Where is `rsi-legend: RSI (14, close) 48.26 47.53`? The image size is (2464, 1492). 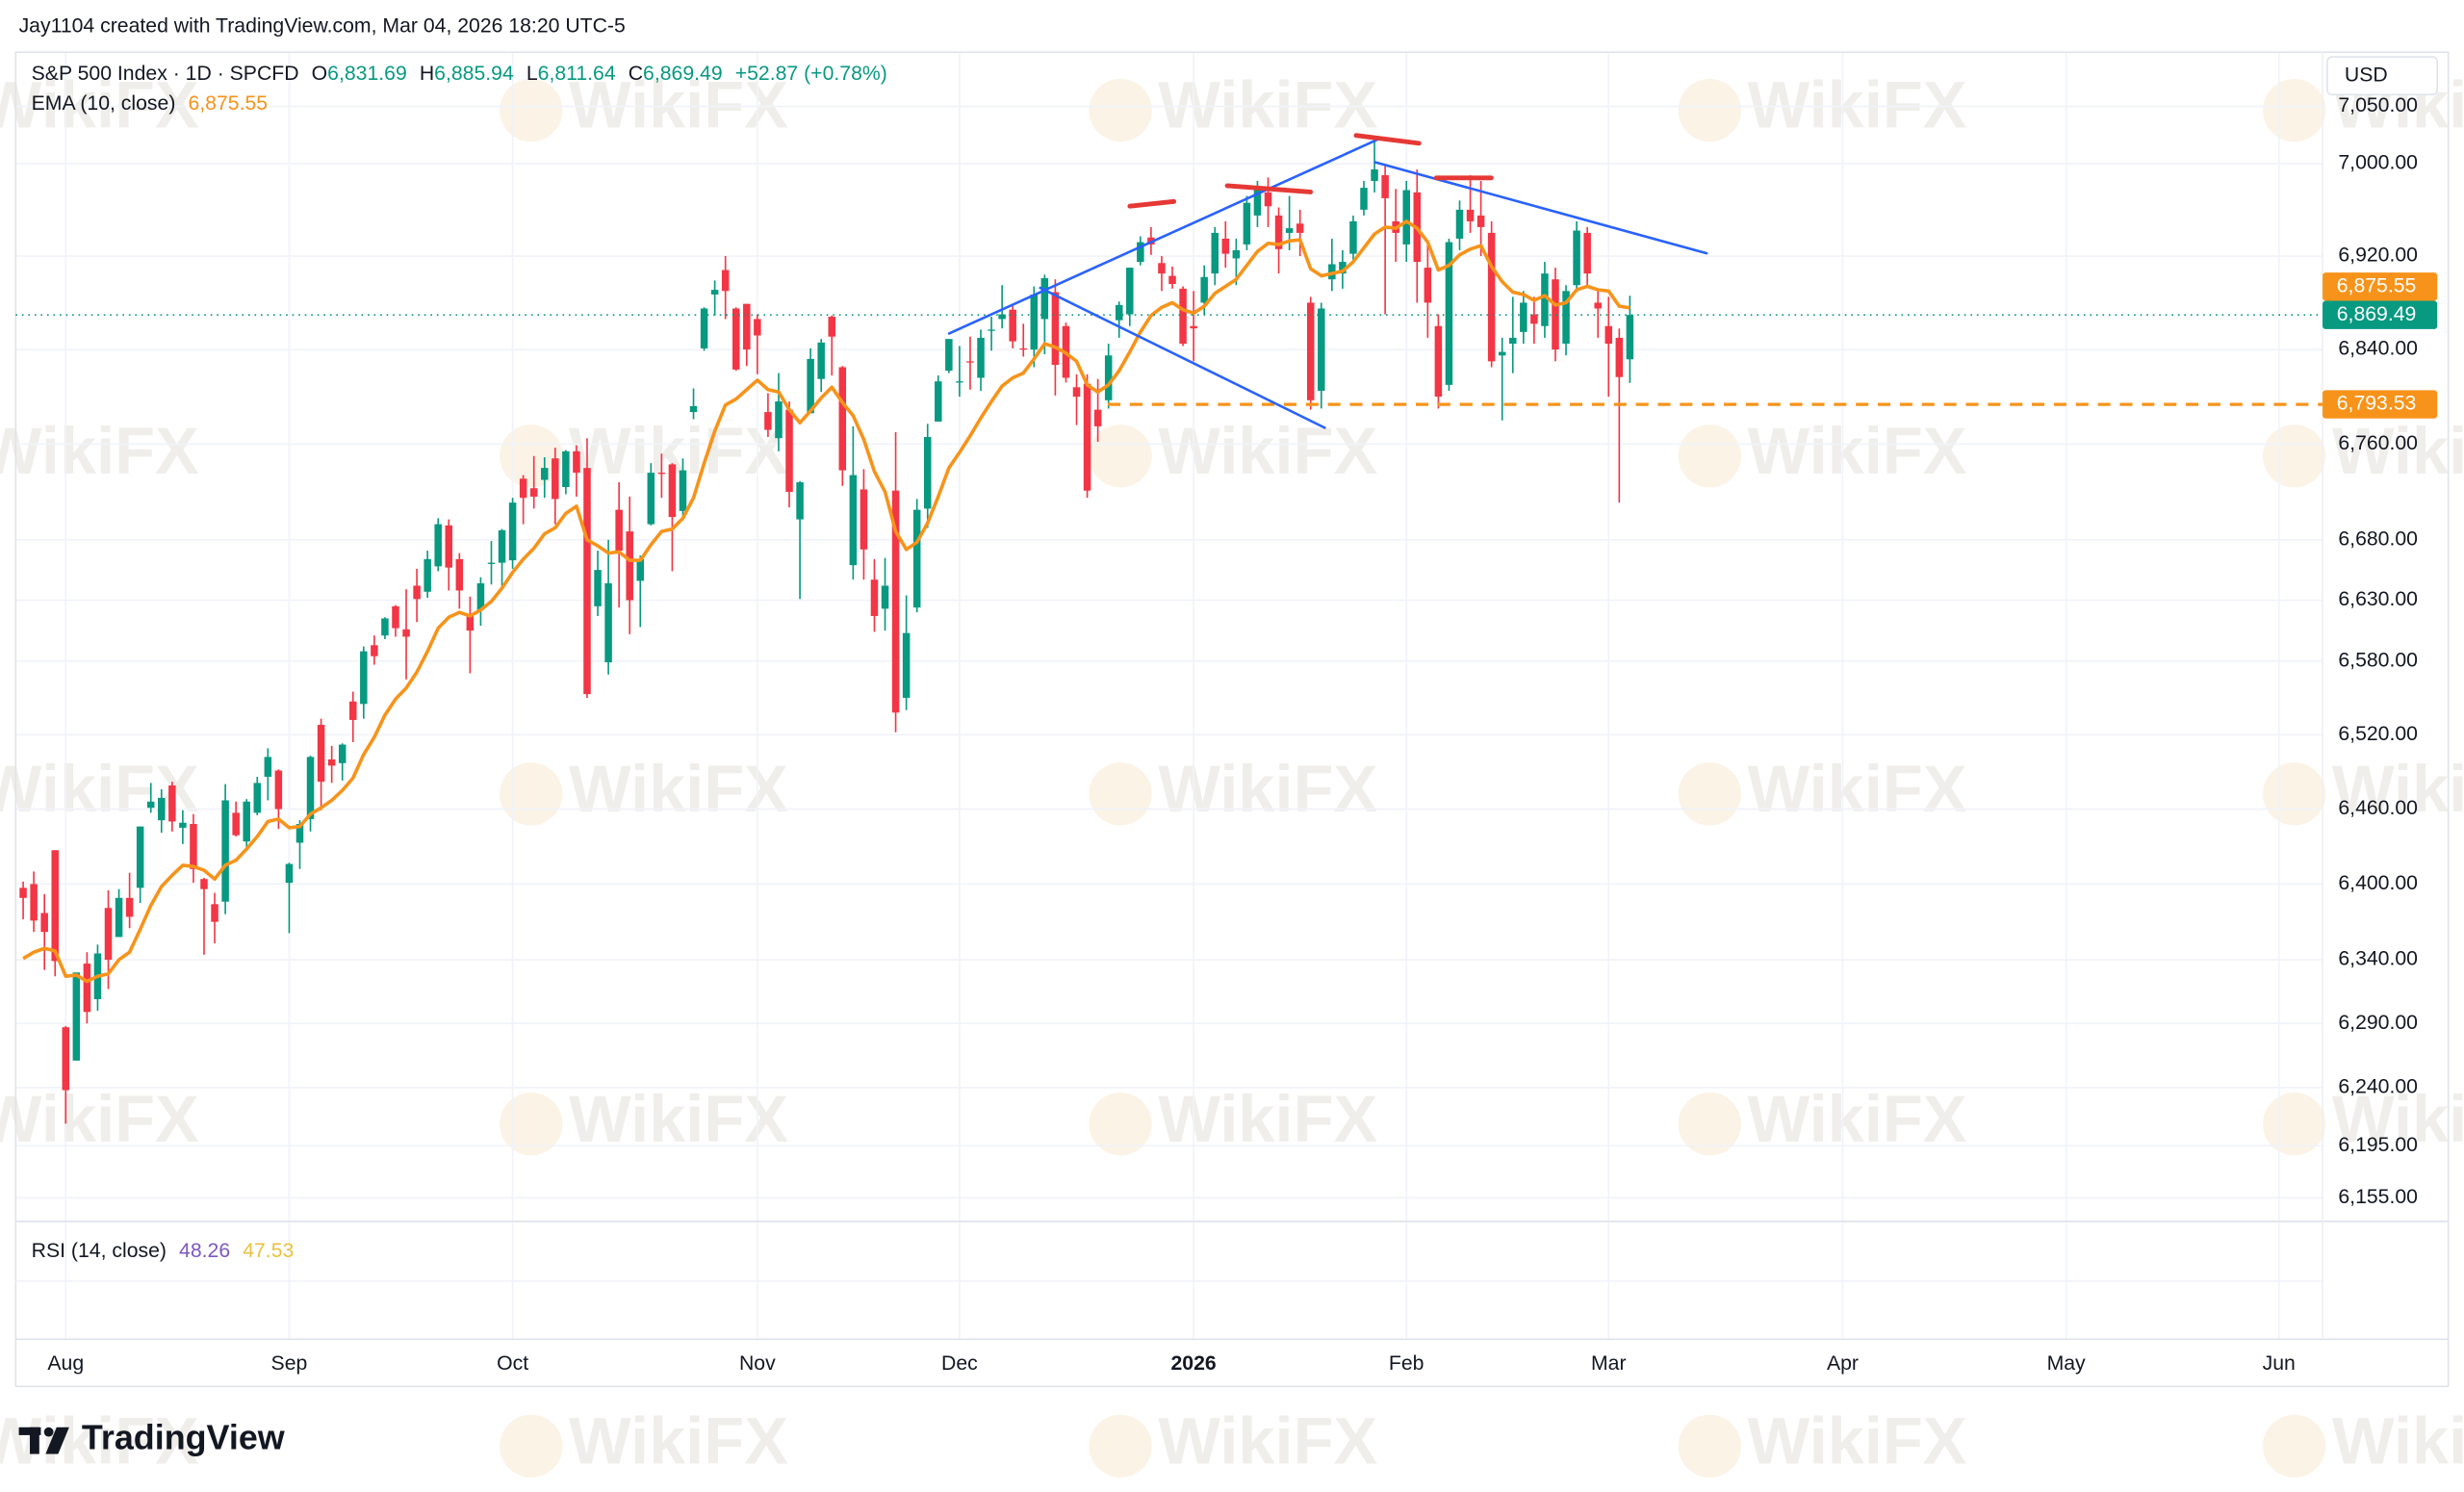 rsi-legend: RSI (14, close) 48.26 47.53 is located at coordinates (163, 1251).